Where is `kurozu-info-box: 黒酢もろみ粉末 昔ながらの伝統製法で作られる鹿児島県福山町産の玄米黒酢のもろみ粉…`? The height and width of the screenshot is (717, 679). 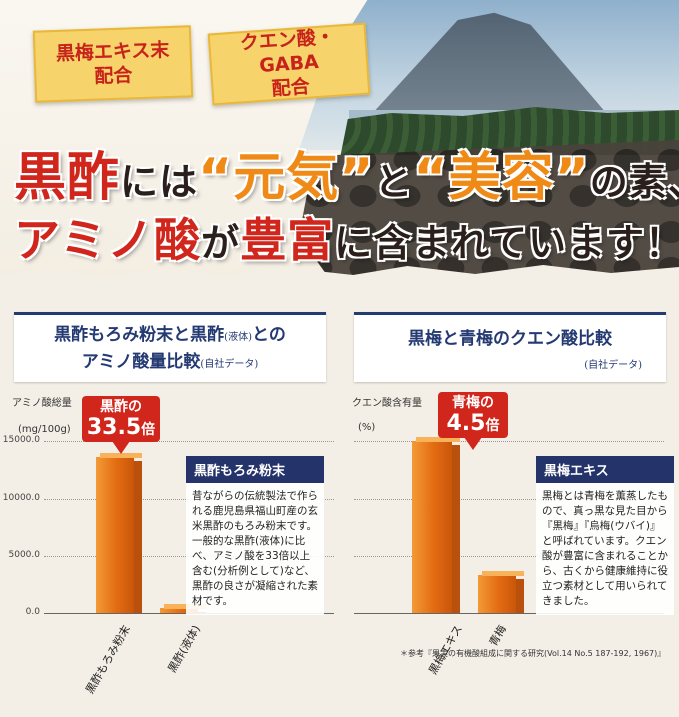 kurozu-info-box: 黒酢もろみ粉末 昔ながらの伝統製法で作られる鹿児島県福山町産の玄米黒酢のもろみ粉… is located at coordinates (255, 535).